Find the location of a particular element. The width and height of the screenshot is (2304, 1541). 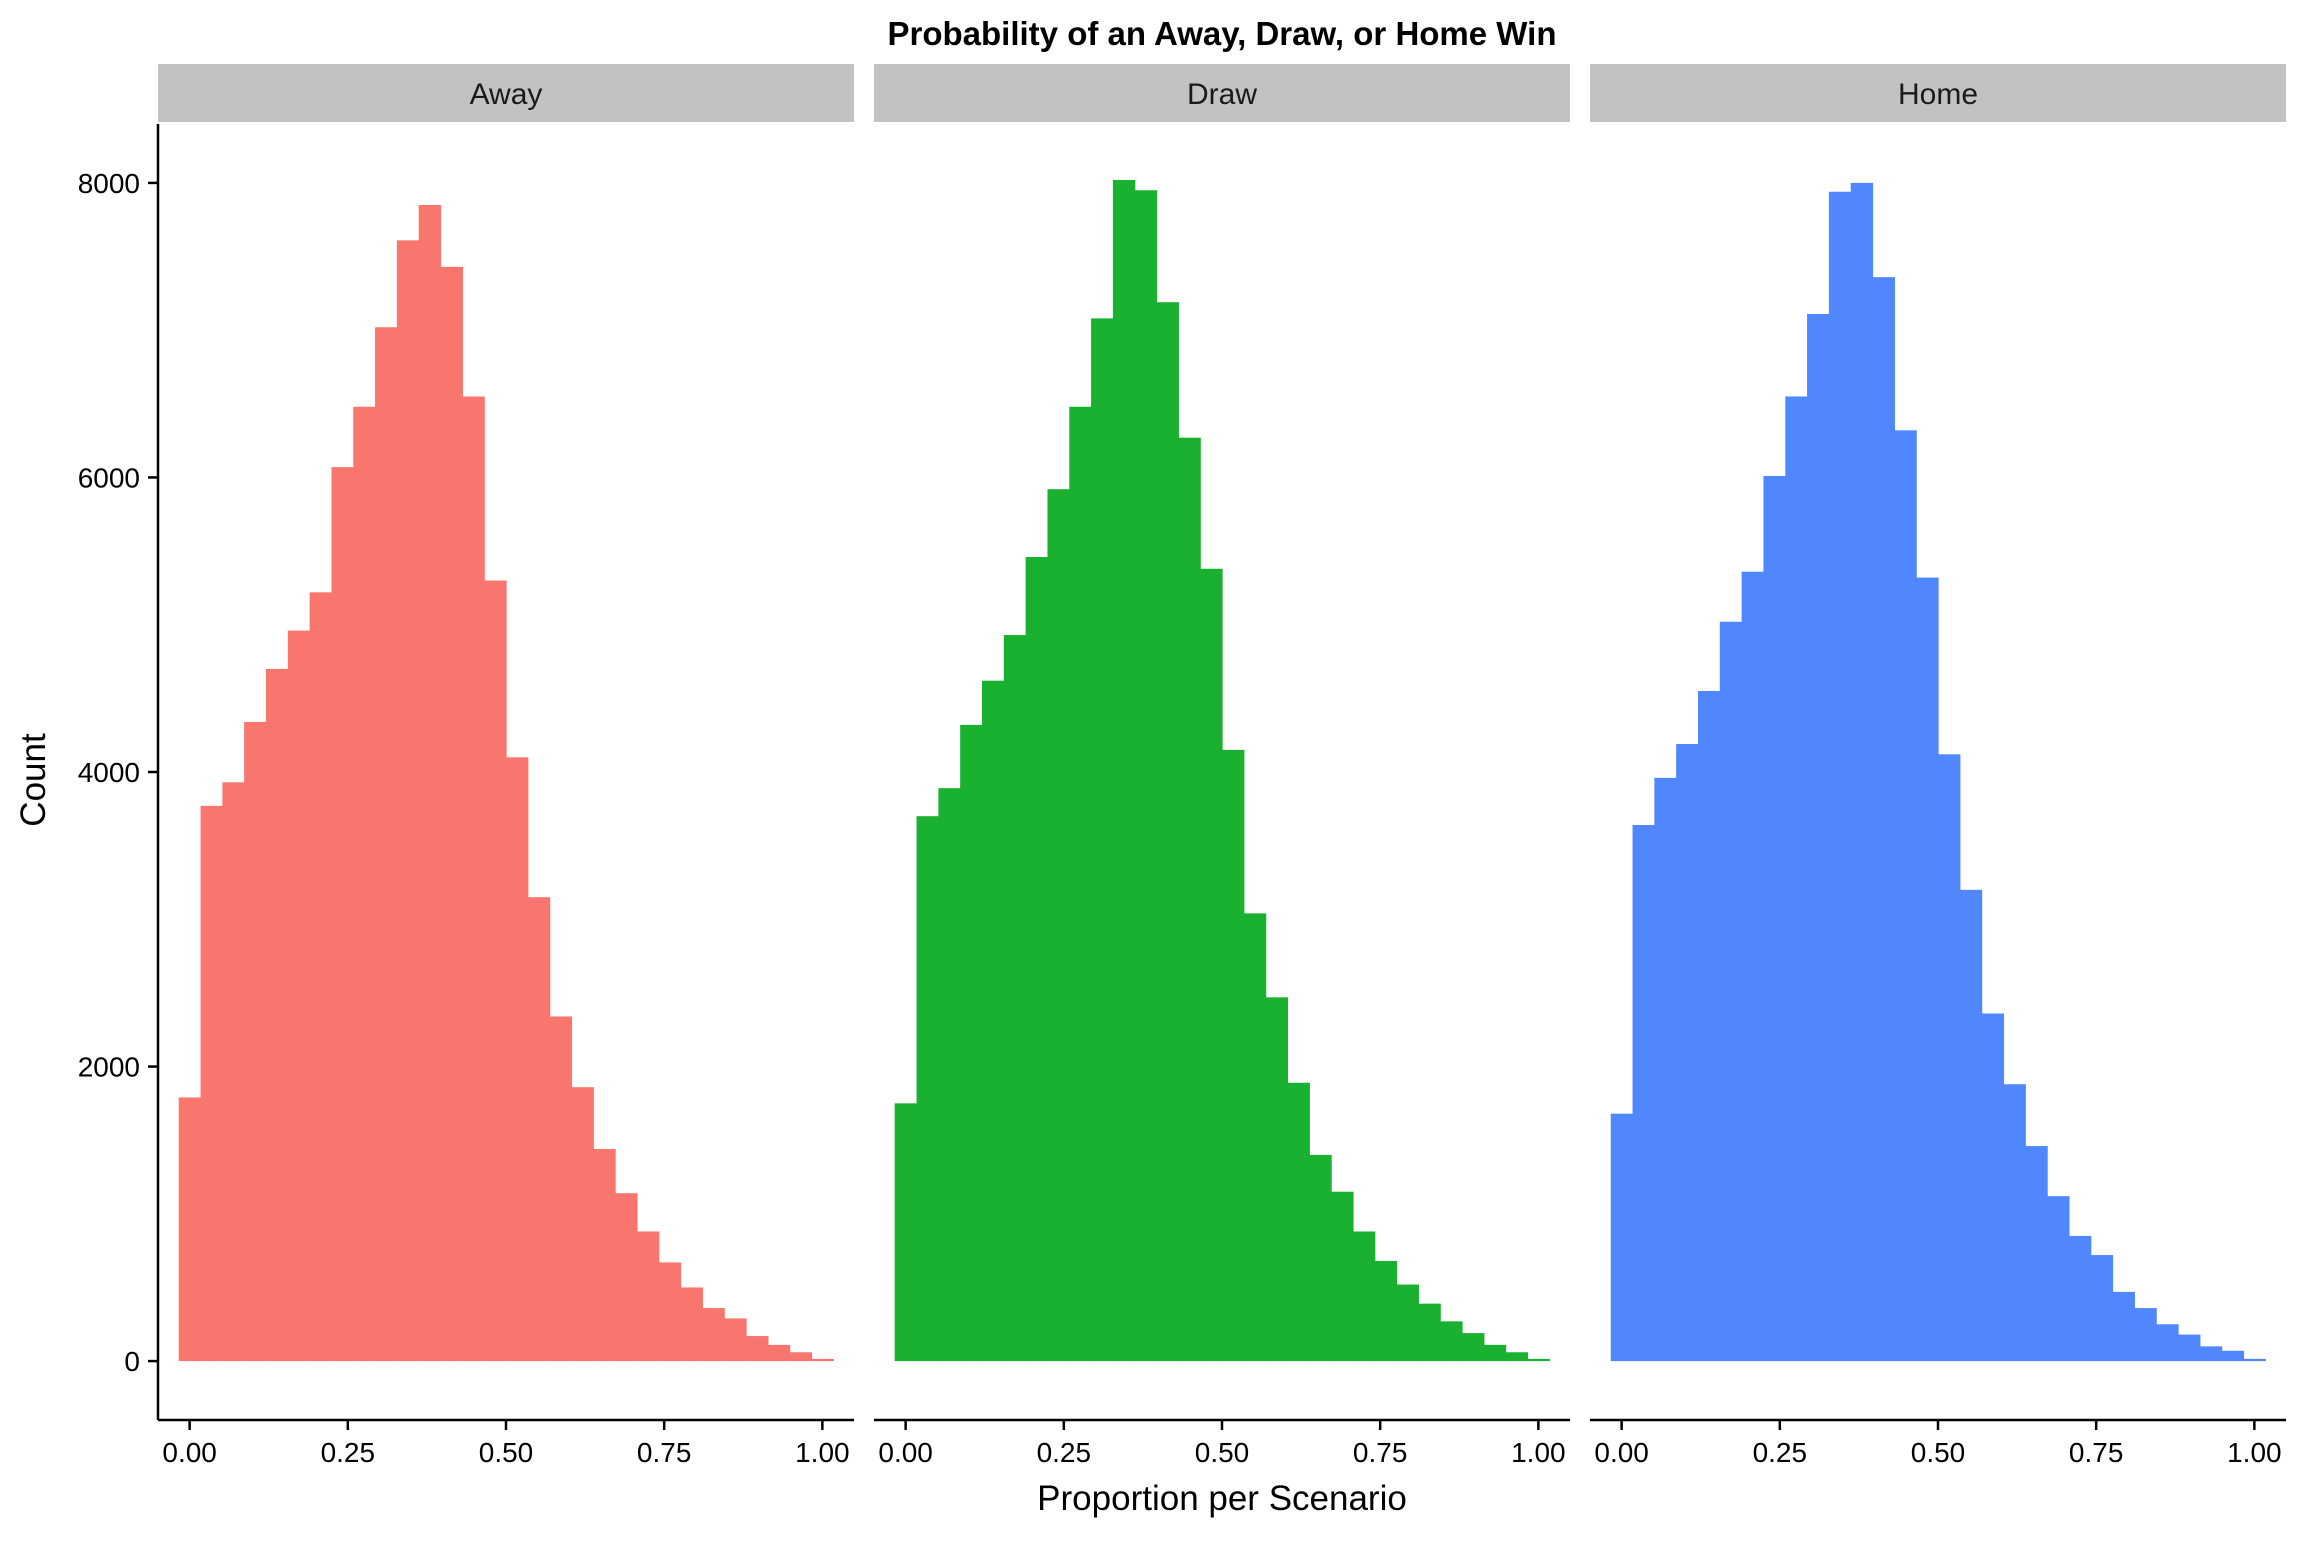

y-tick-label: 2000 is located at coordinates (109, 1067).